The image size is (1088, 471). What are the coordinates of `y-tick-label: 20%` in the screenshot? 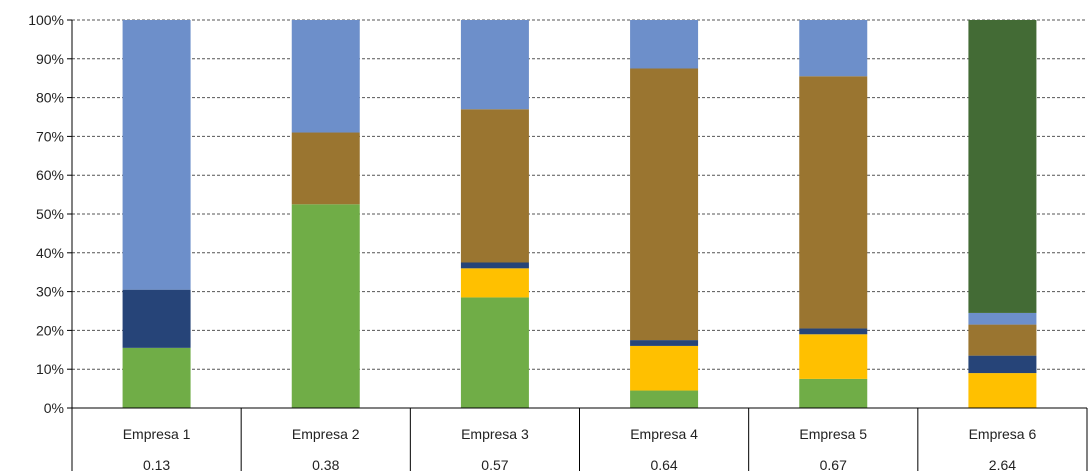 It's located at (50, 330).